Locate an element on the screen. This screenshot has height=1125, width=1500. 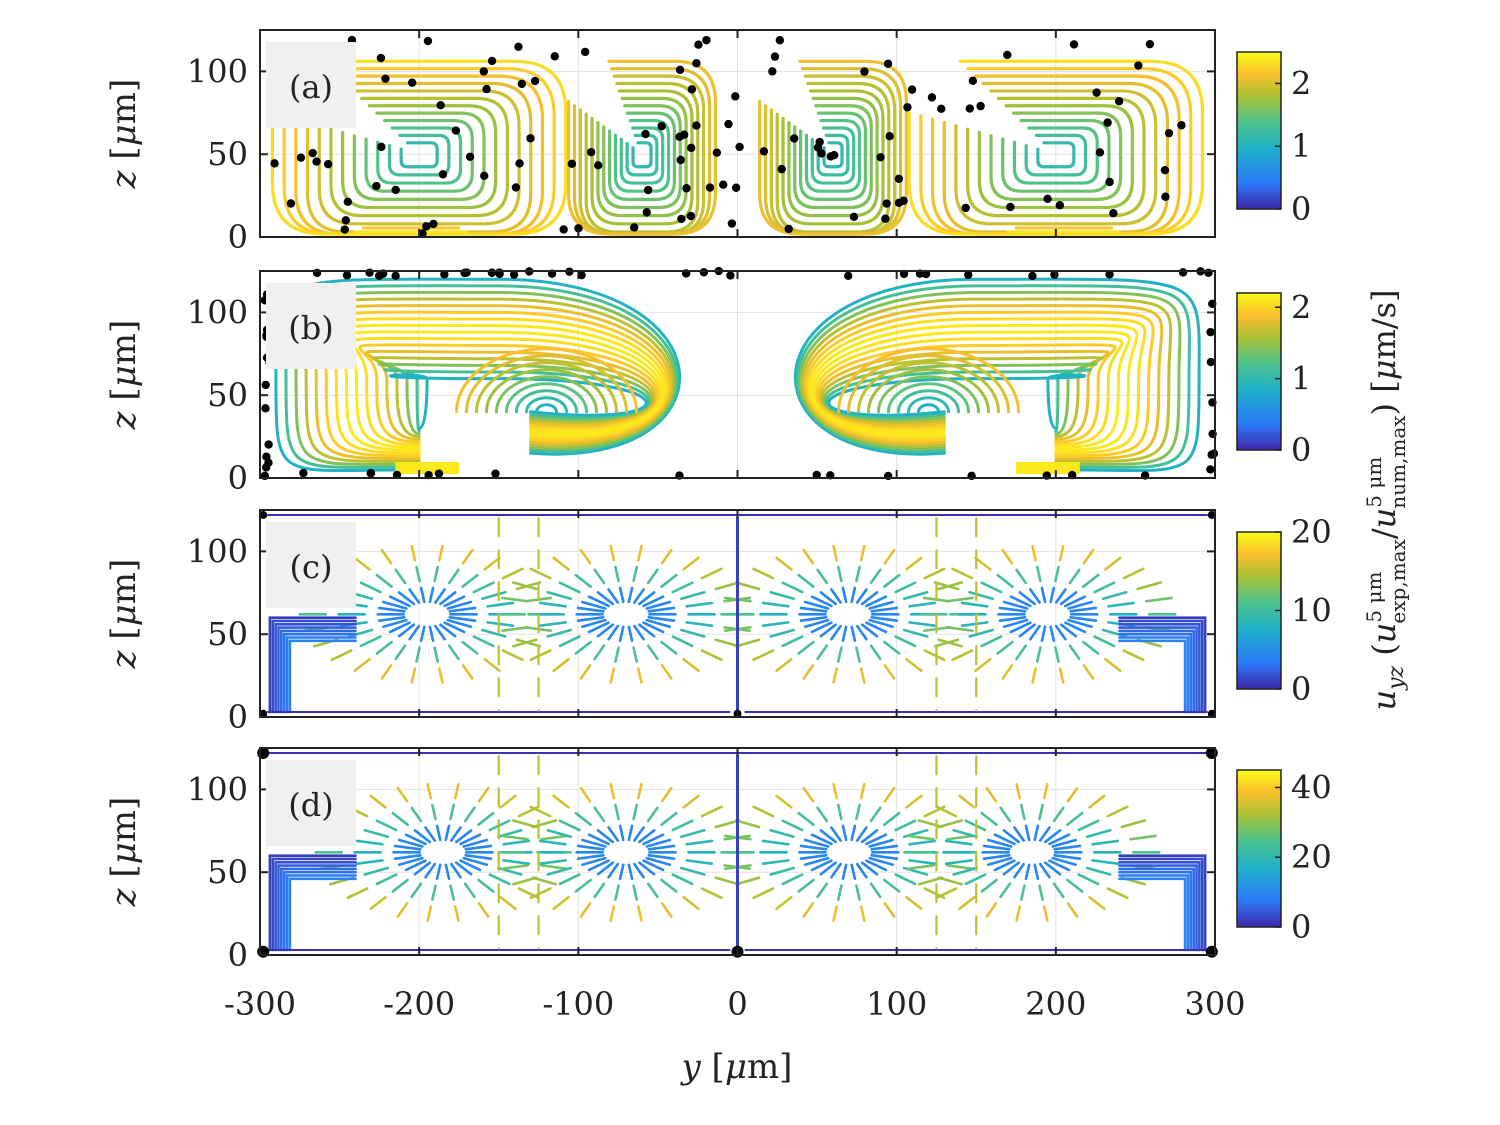
y-tick-label: 50 is located at coordinates (227, 634).